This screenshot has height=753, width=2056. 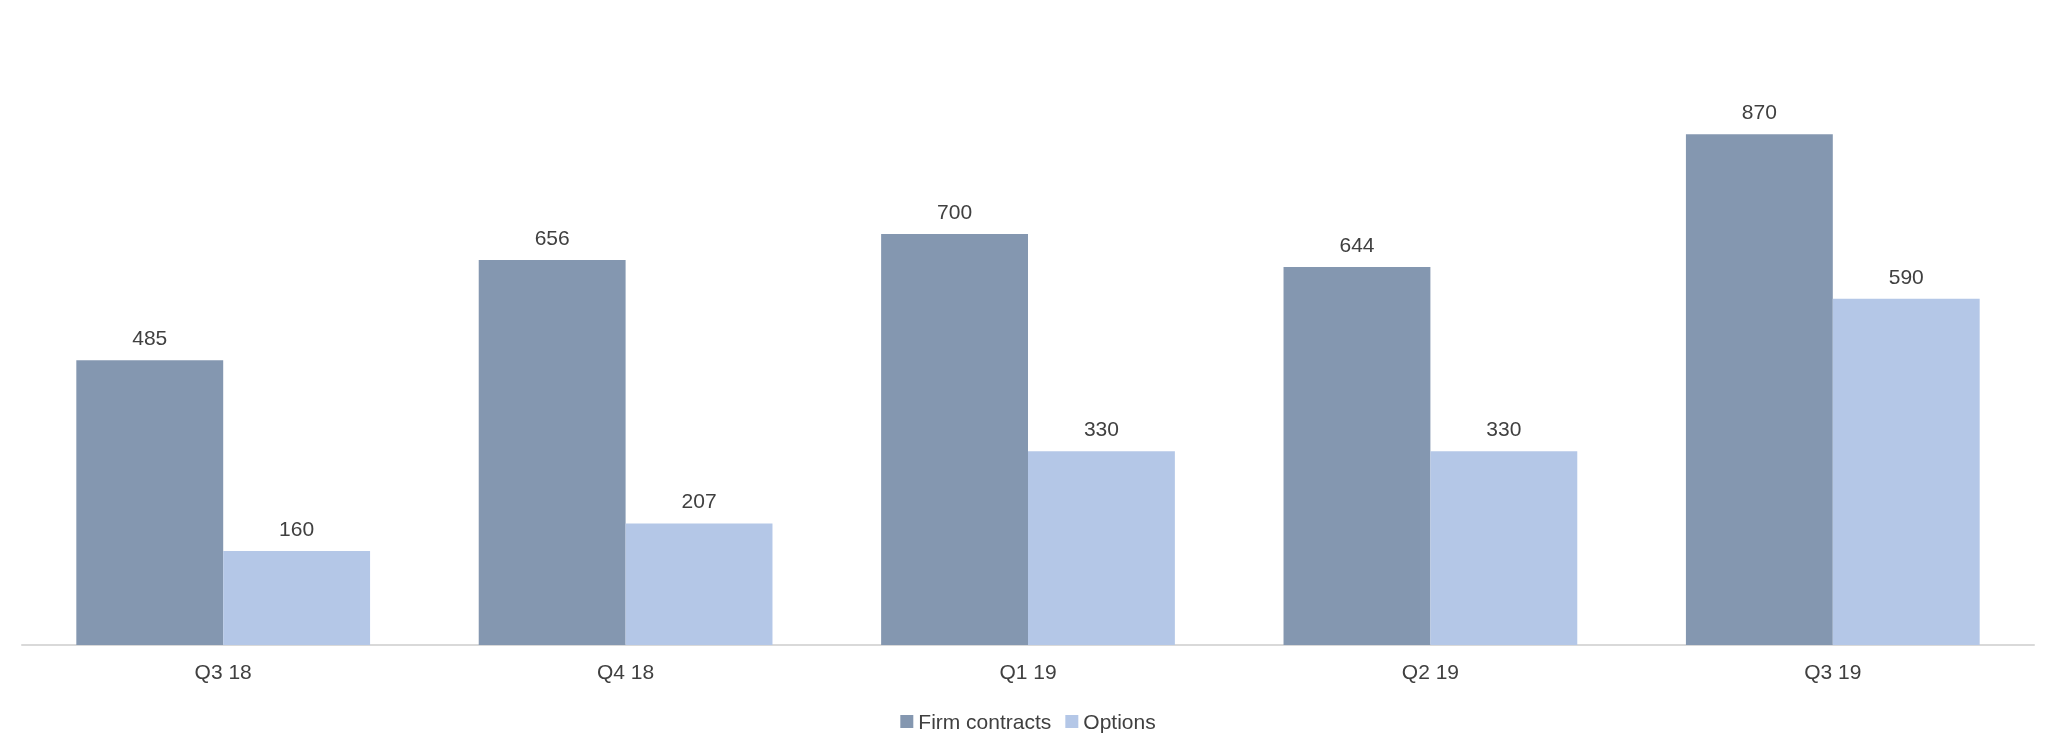 What do you see at coordinates (625, 671) in the screenshot?
I see `x-tick-label: Q4 18` at bounding box center [625, 671].